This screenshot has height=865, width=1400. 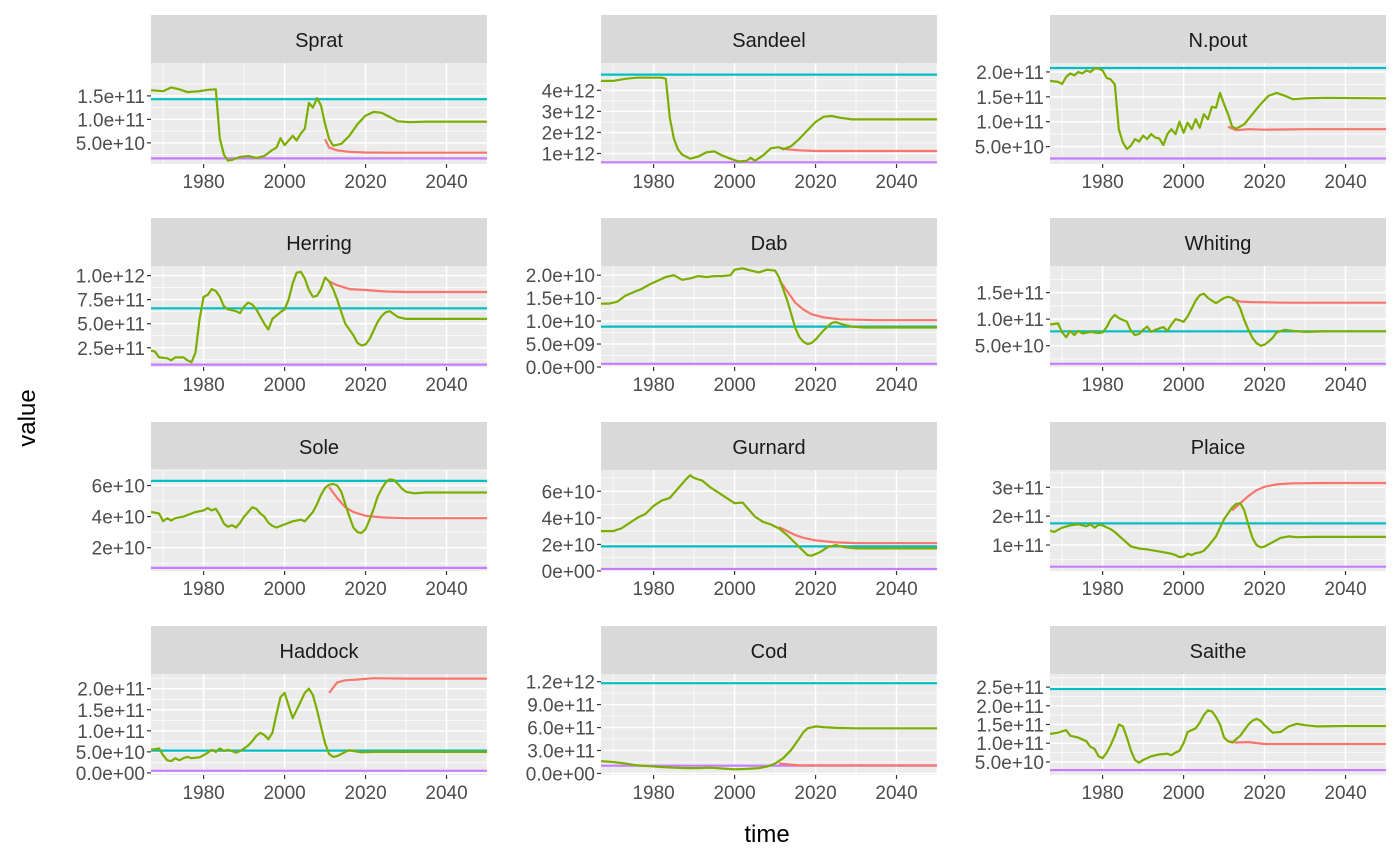 I want to click on facet-title: Herring, so click(x=319, y=244).